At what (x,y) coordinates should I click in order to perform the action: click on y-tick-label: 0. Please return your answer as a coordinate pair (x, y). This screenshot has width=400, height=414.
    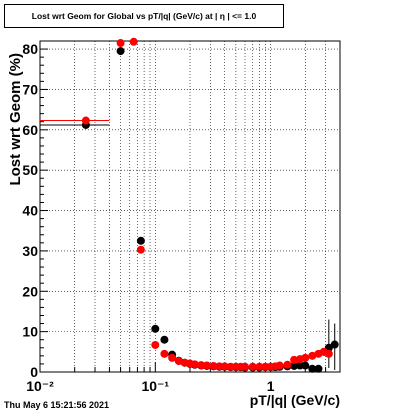
    Looking at the image, I should click on (34, 372).